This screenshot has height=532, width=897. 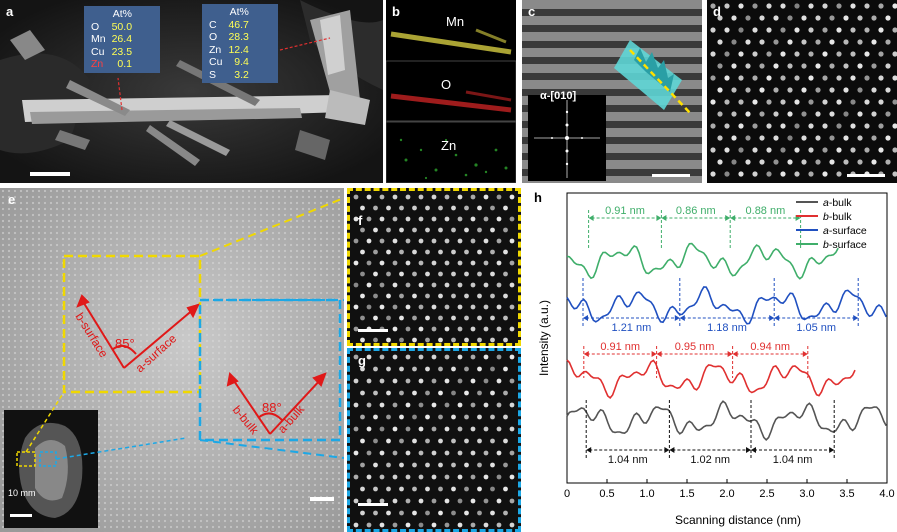 What do you see at coordinates (717, 11) in the screenshot?
I see `panel-label: d` at bounding box center [717, 11].